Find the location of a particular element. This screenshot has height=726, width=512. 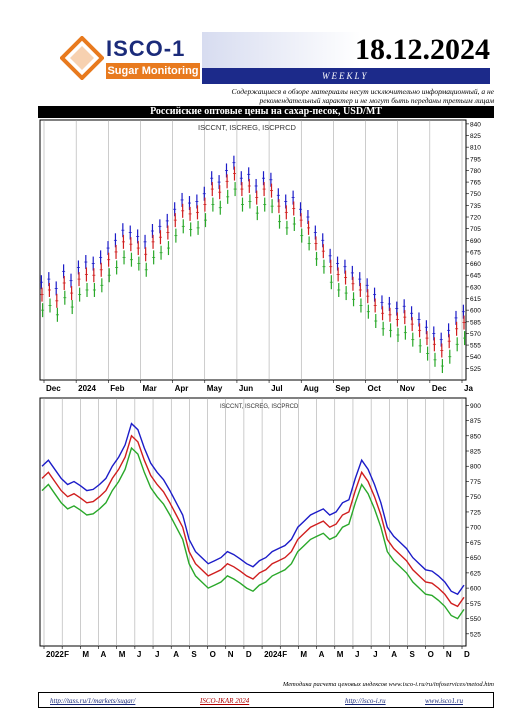

footer-link-tass: http://tass.ru/1/markets/sugar/ is located at coordinates (93, 701).